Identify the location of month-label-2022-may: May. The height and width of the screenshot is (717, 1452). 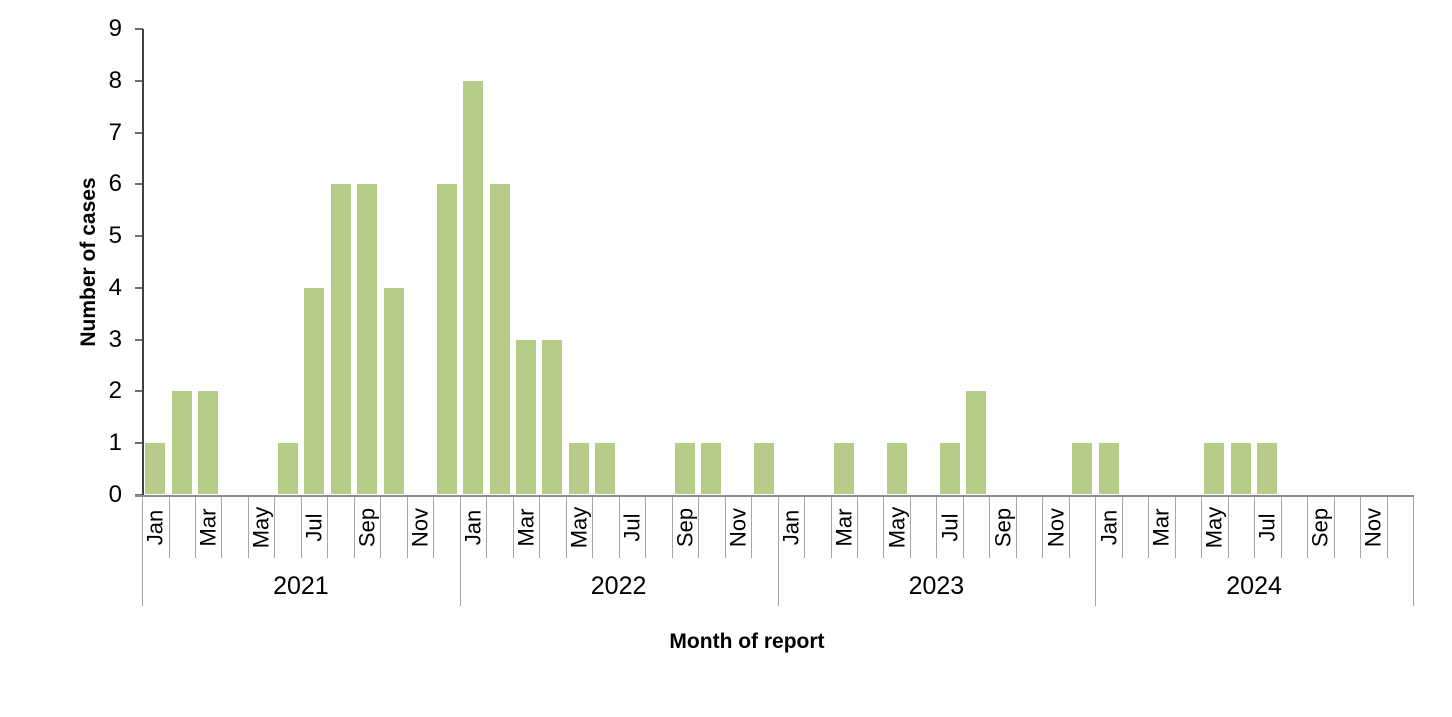
(579, 527).